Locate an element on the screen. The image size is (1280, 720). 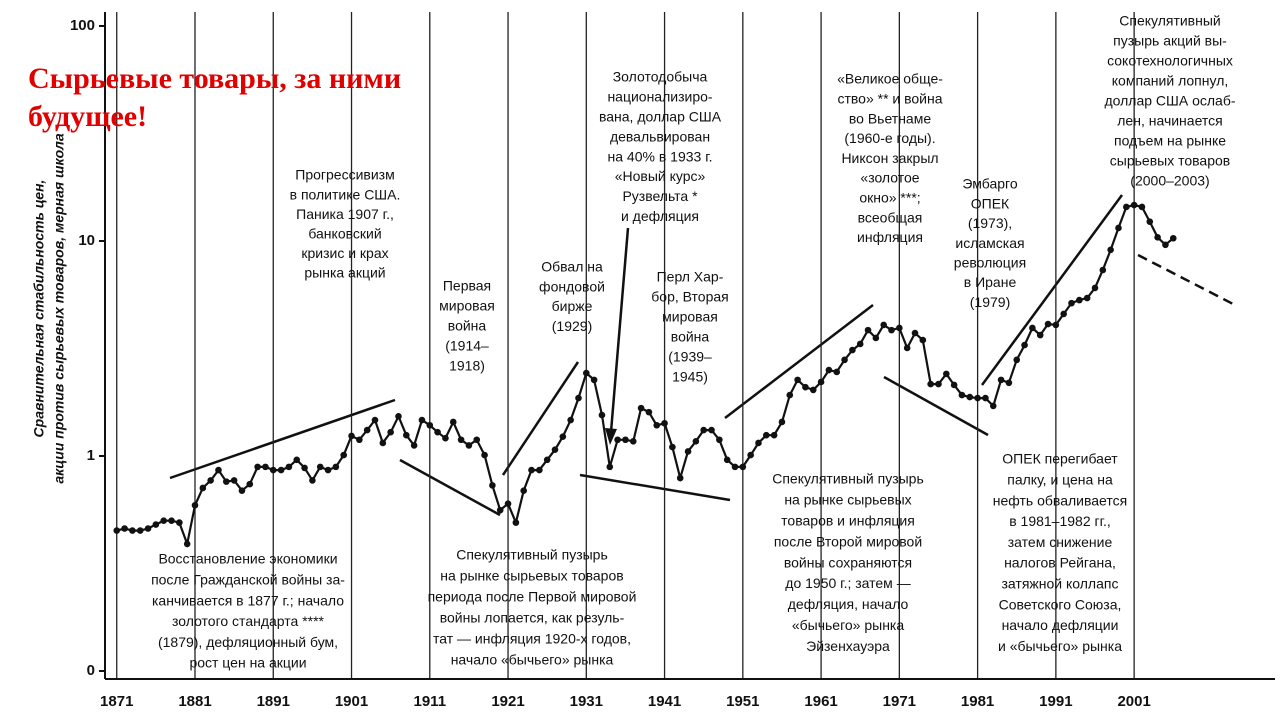
annotation: мировая is located at coordinates (690, 317).